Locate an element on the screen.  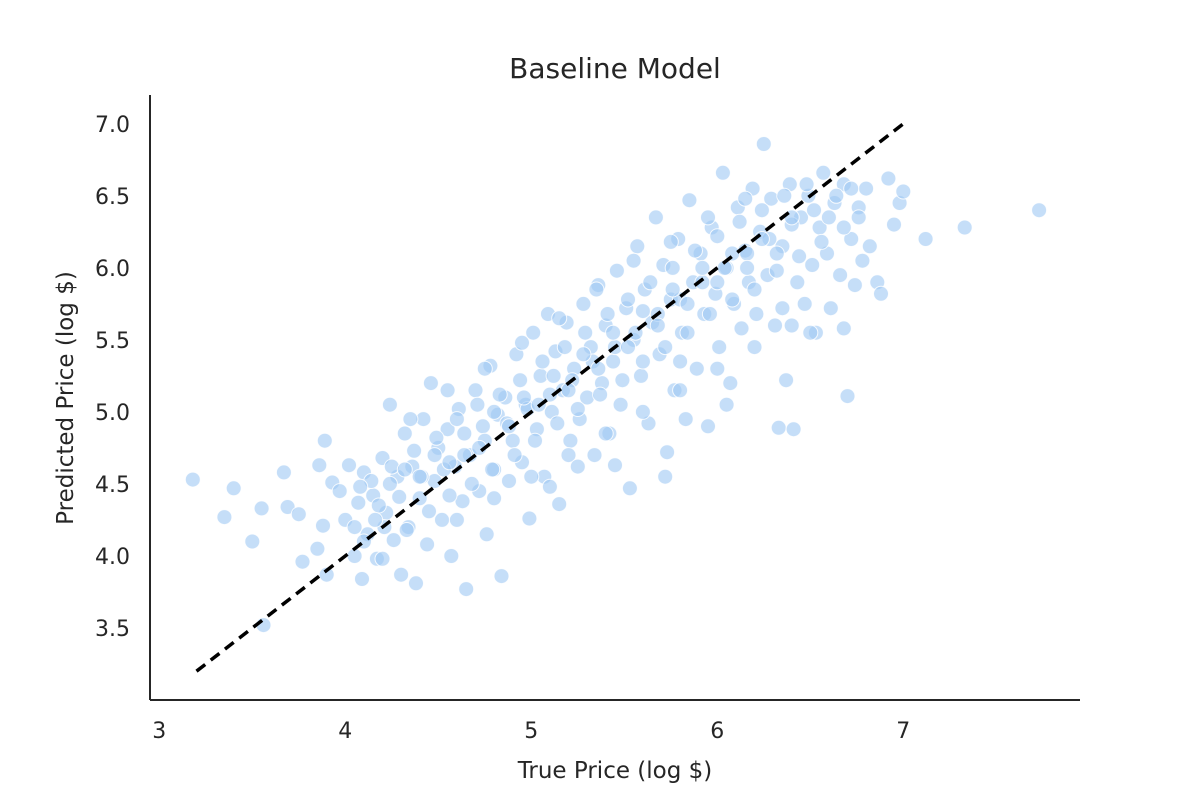
y-tick-label: 6.5 is located at coordinates (112, 197).